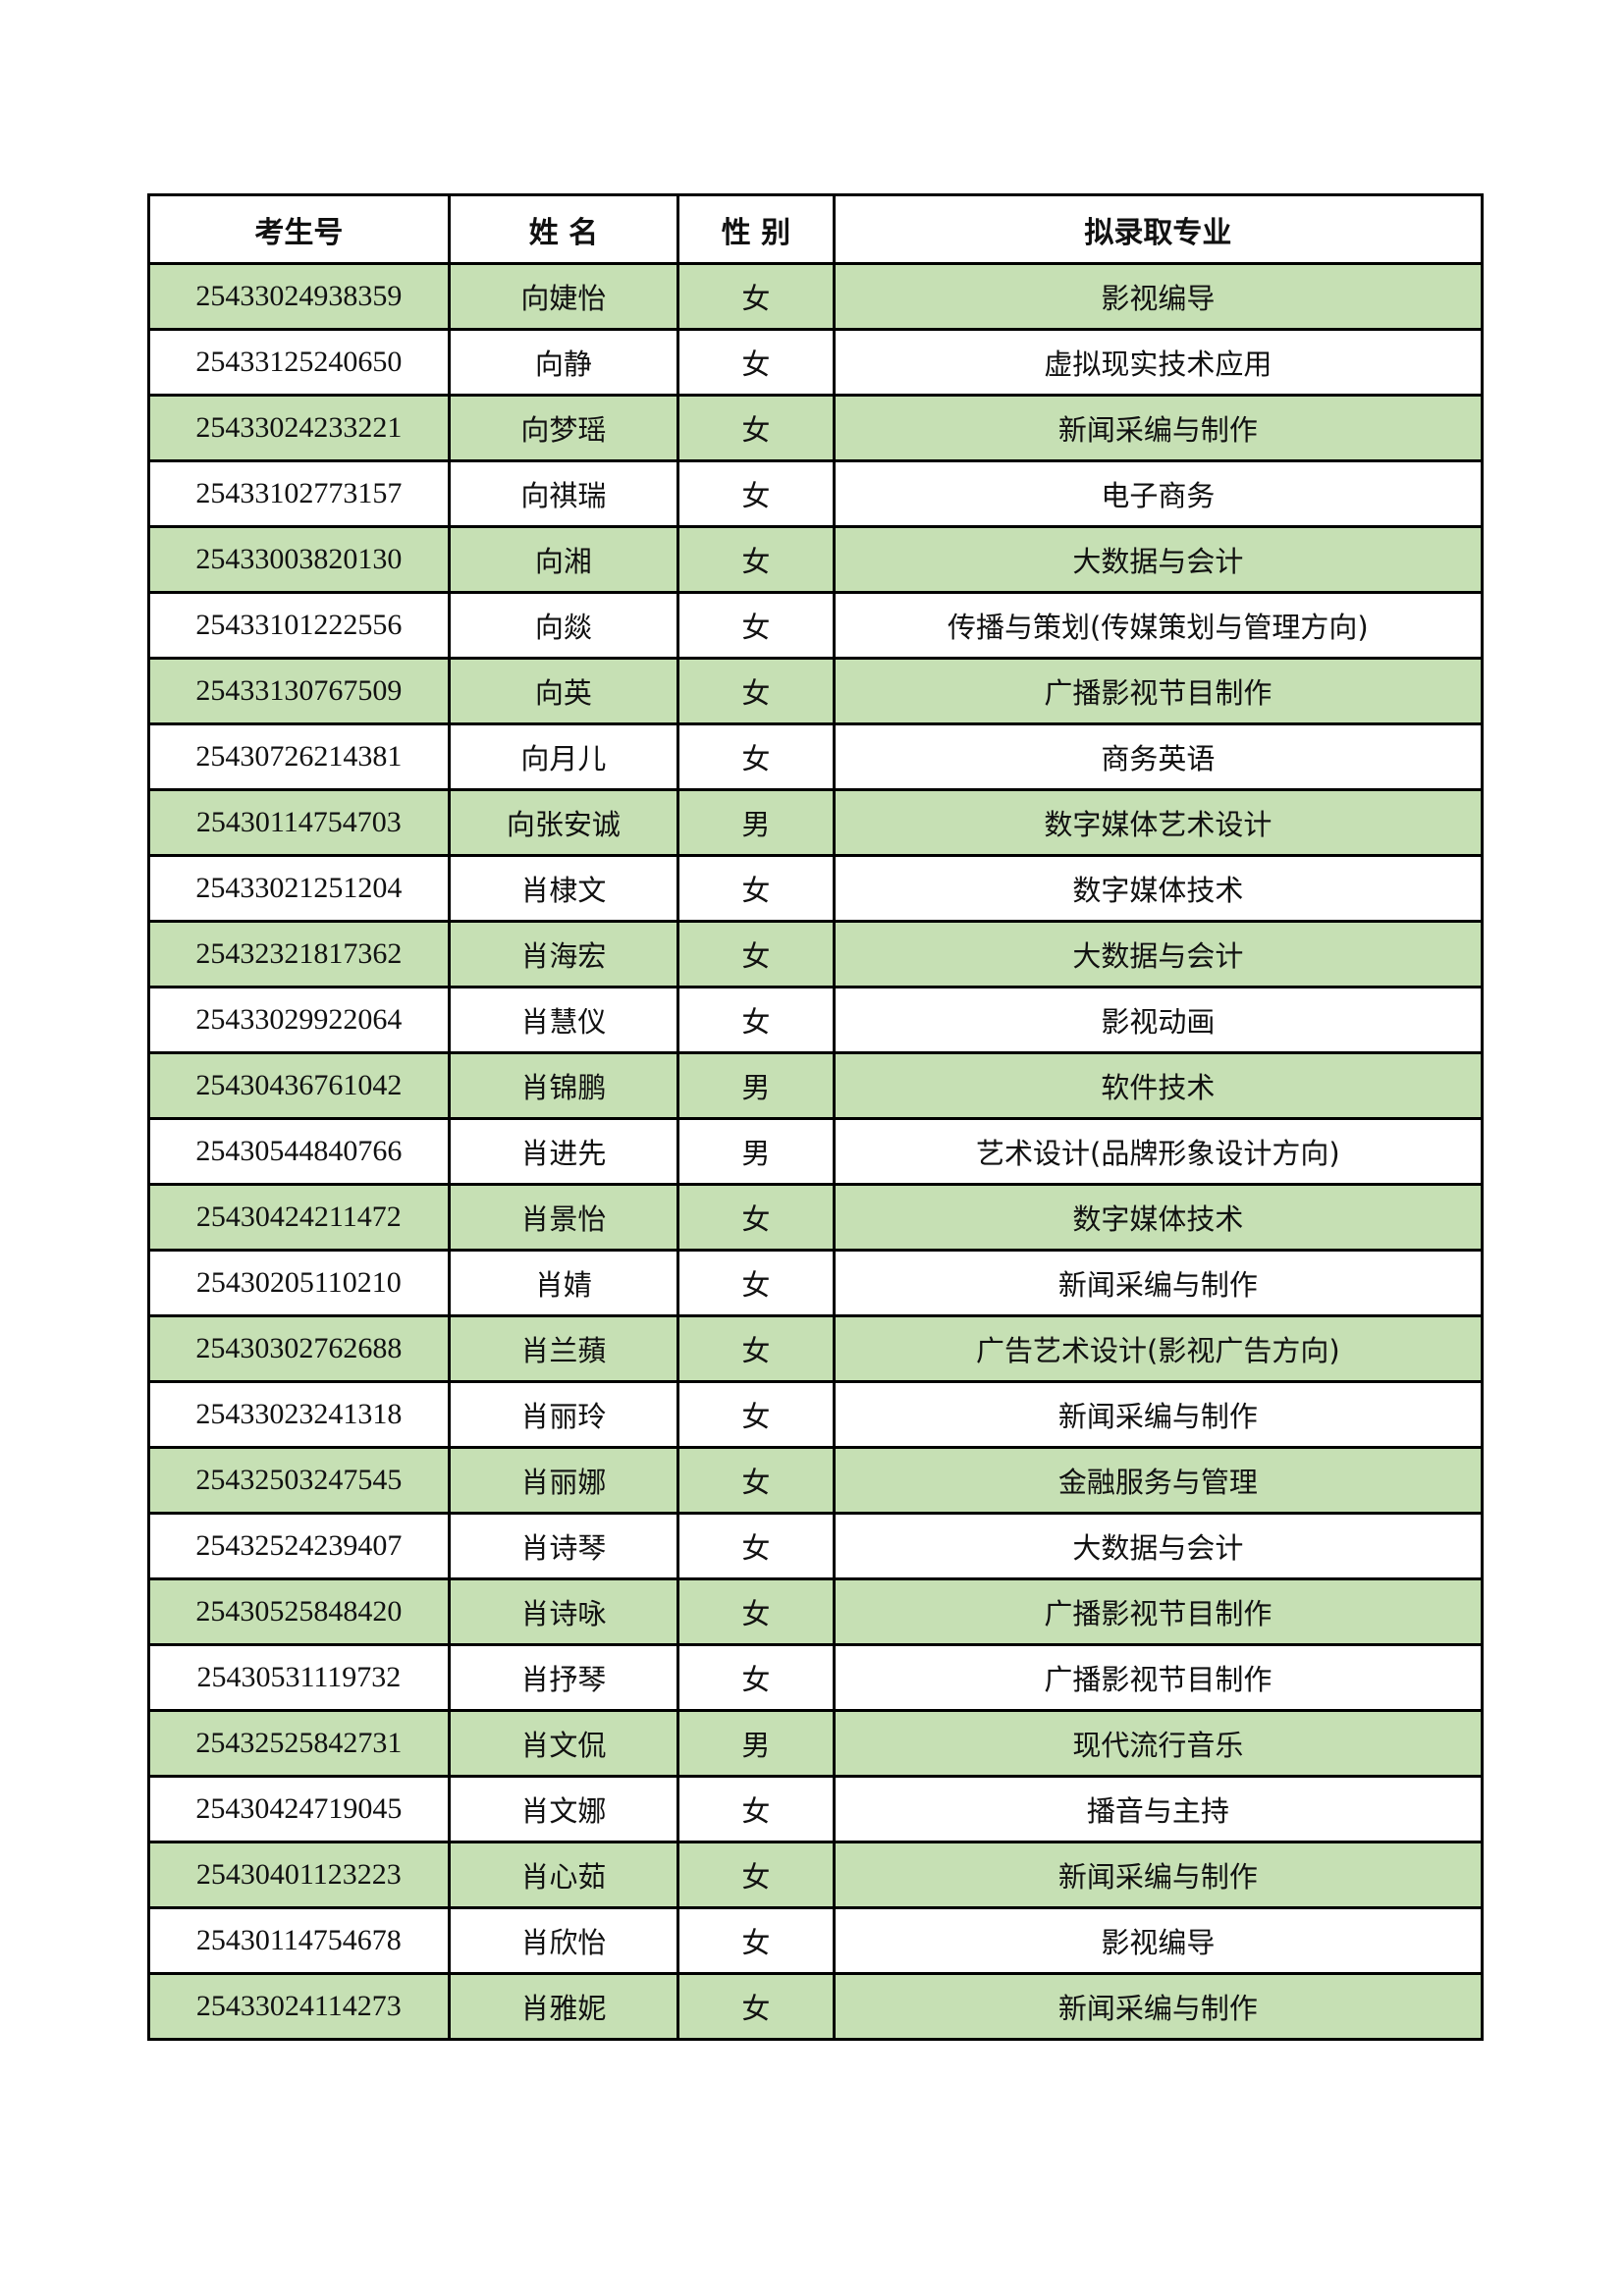 The height and width of the screenshot is (2296, 1624). Describe the element at coordinates (563, 954) in the screenshot. I see `name-cell: 肖海宏` at that location.